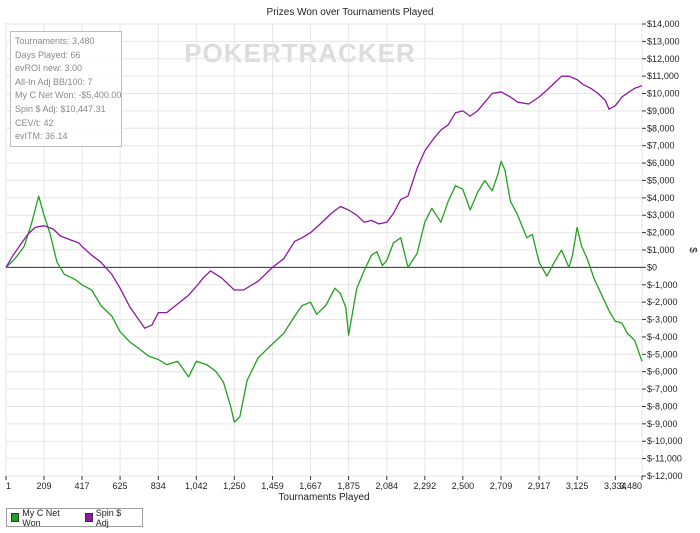  I want to click on x-tick-label: 209, so click(44, 486).